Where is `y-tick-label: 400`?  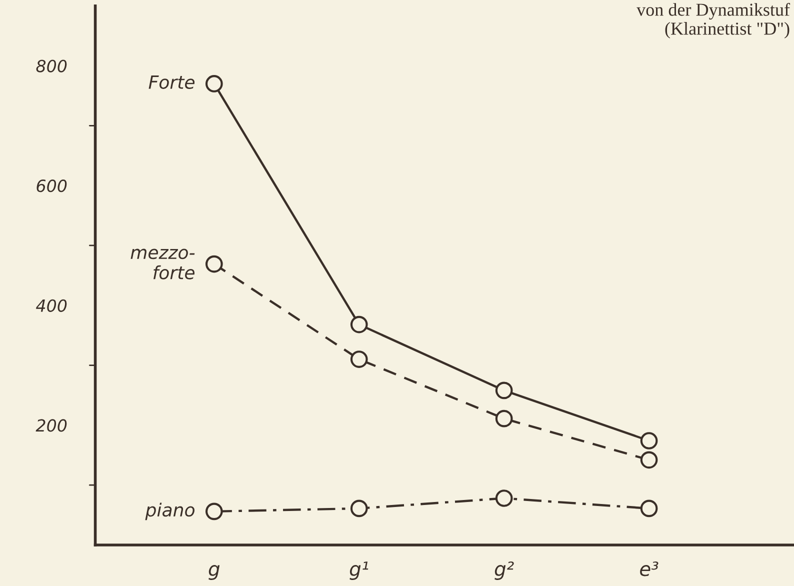
y-tick-label: 400 is located at coordinates (51, 305).